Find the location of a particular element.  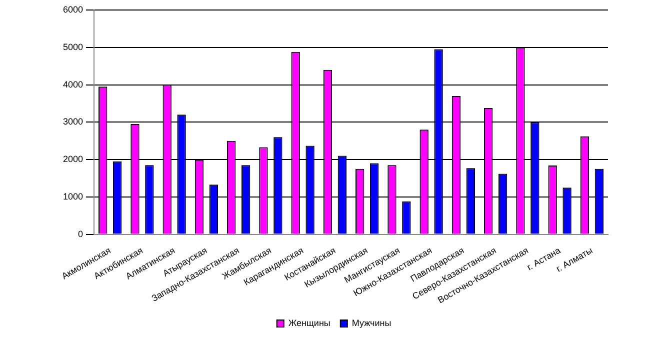

y-tick-label: 0 is located at coordinates (81, 233).